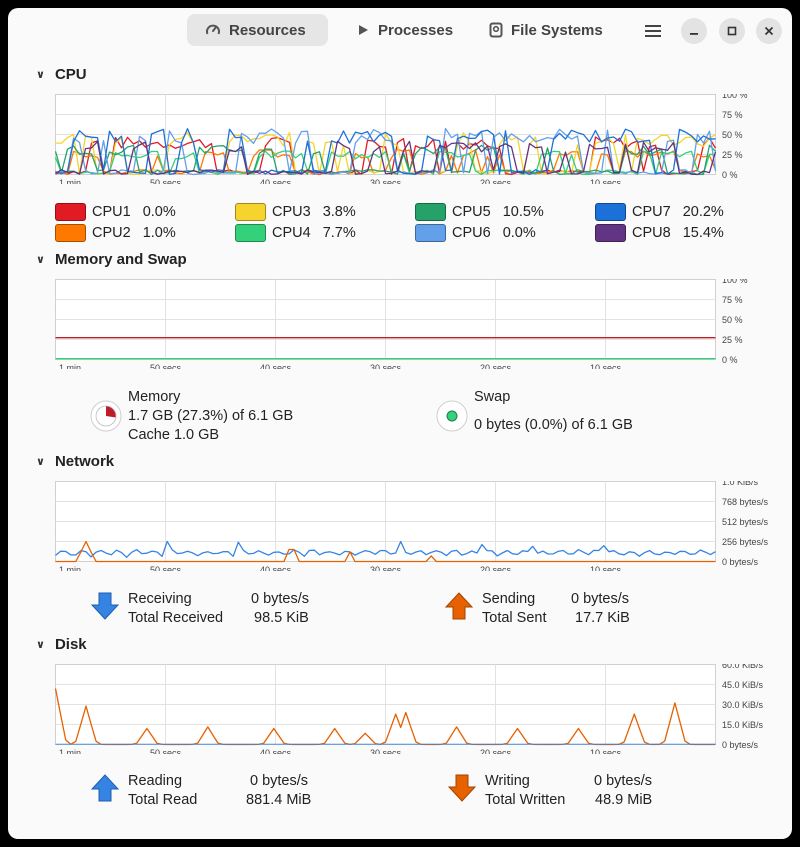 The width and height of the screenshot is (800, 847). Describe the element at coordinates (386, 751) in the screenshot. I see `disk-time-label: 30 secs` at that location.